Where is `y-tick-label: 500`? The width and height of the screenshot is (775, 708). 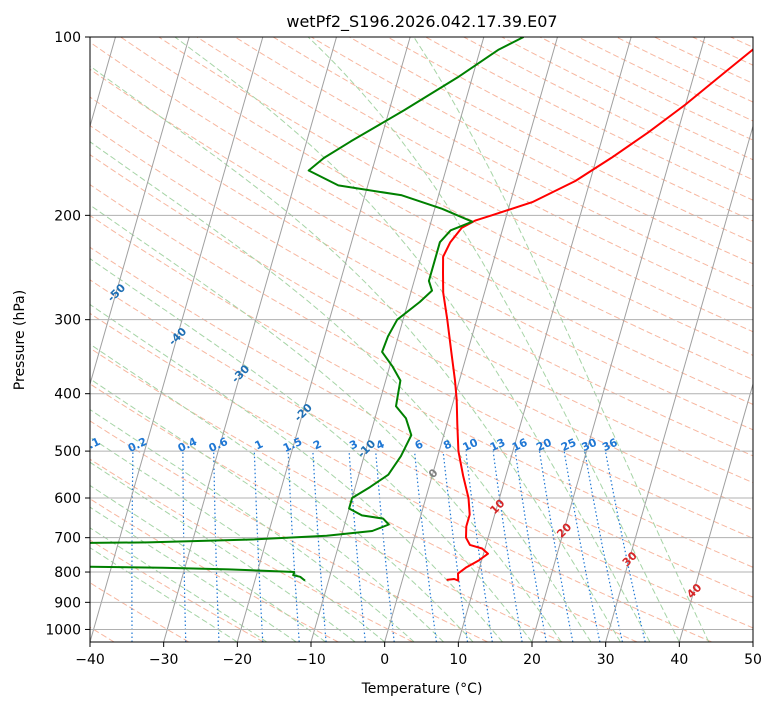
y-tick-label: 500 is located at coordinates (67, 452).